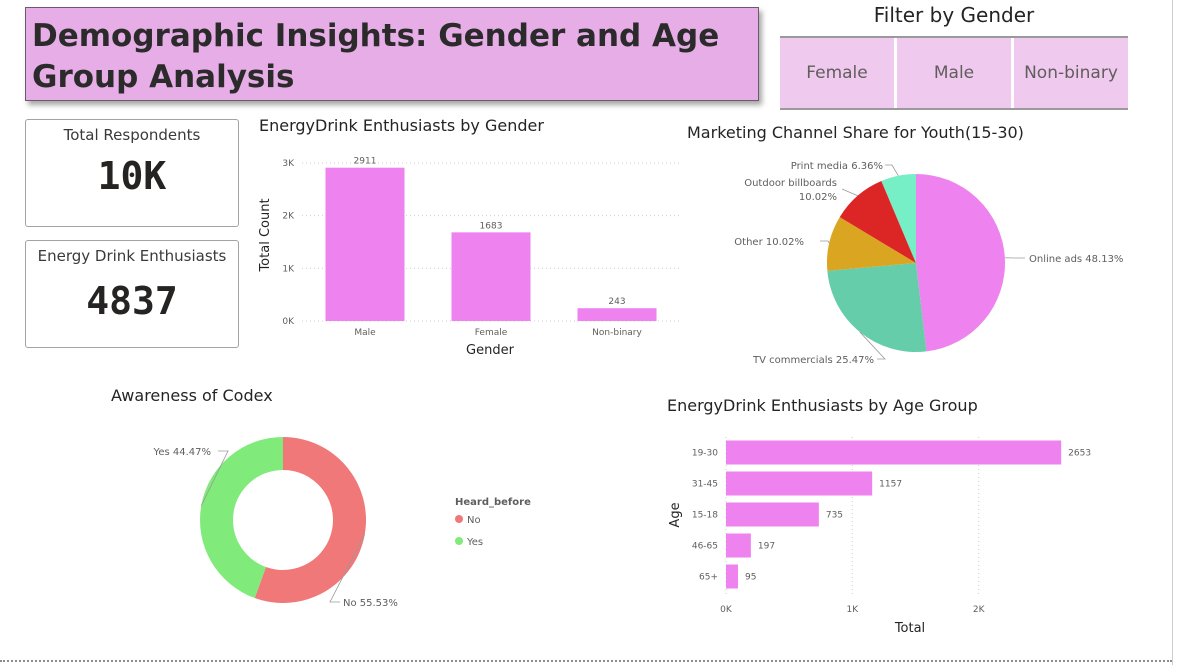 The height and width of the screenshot is (665, 1180). I want to click on awareness-chart-title: Awareness of Codex, so click(192, 395).